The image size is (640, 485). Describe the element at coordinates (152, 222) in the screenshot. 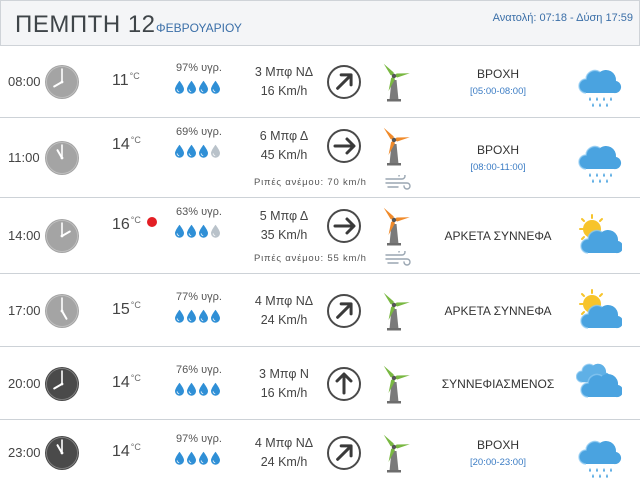

I see `current-time-dot` at that location.